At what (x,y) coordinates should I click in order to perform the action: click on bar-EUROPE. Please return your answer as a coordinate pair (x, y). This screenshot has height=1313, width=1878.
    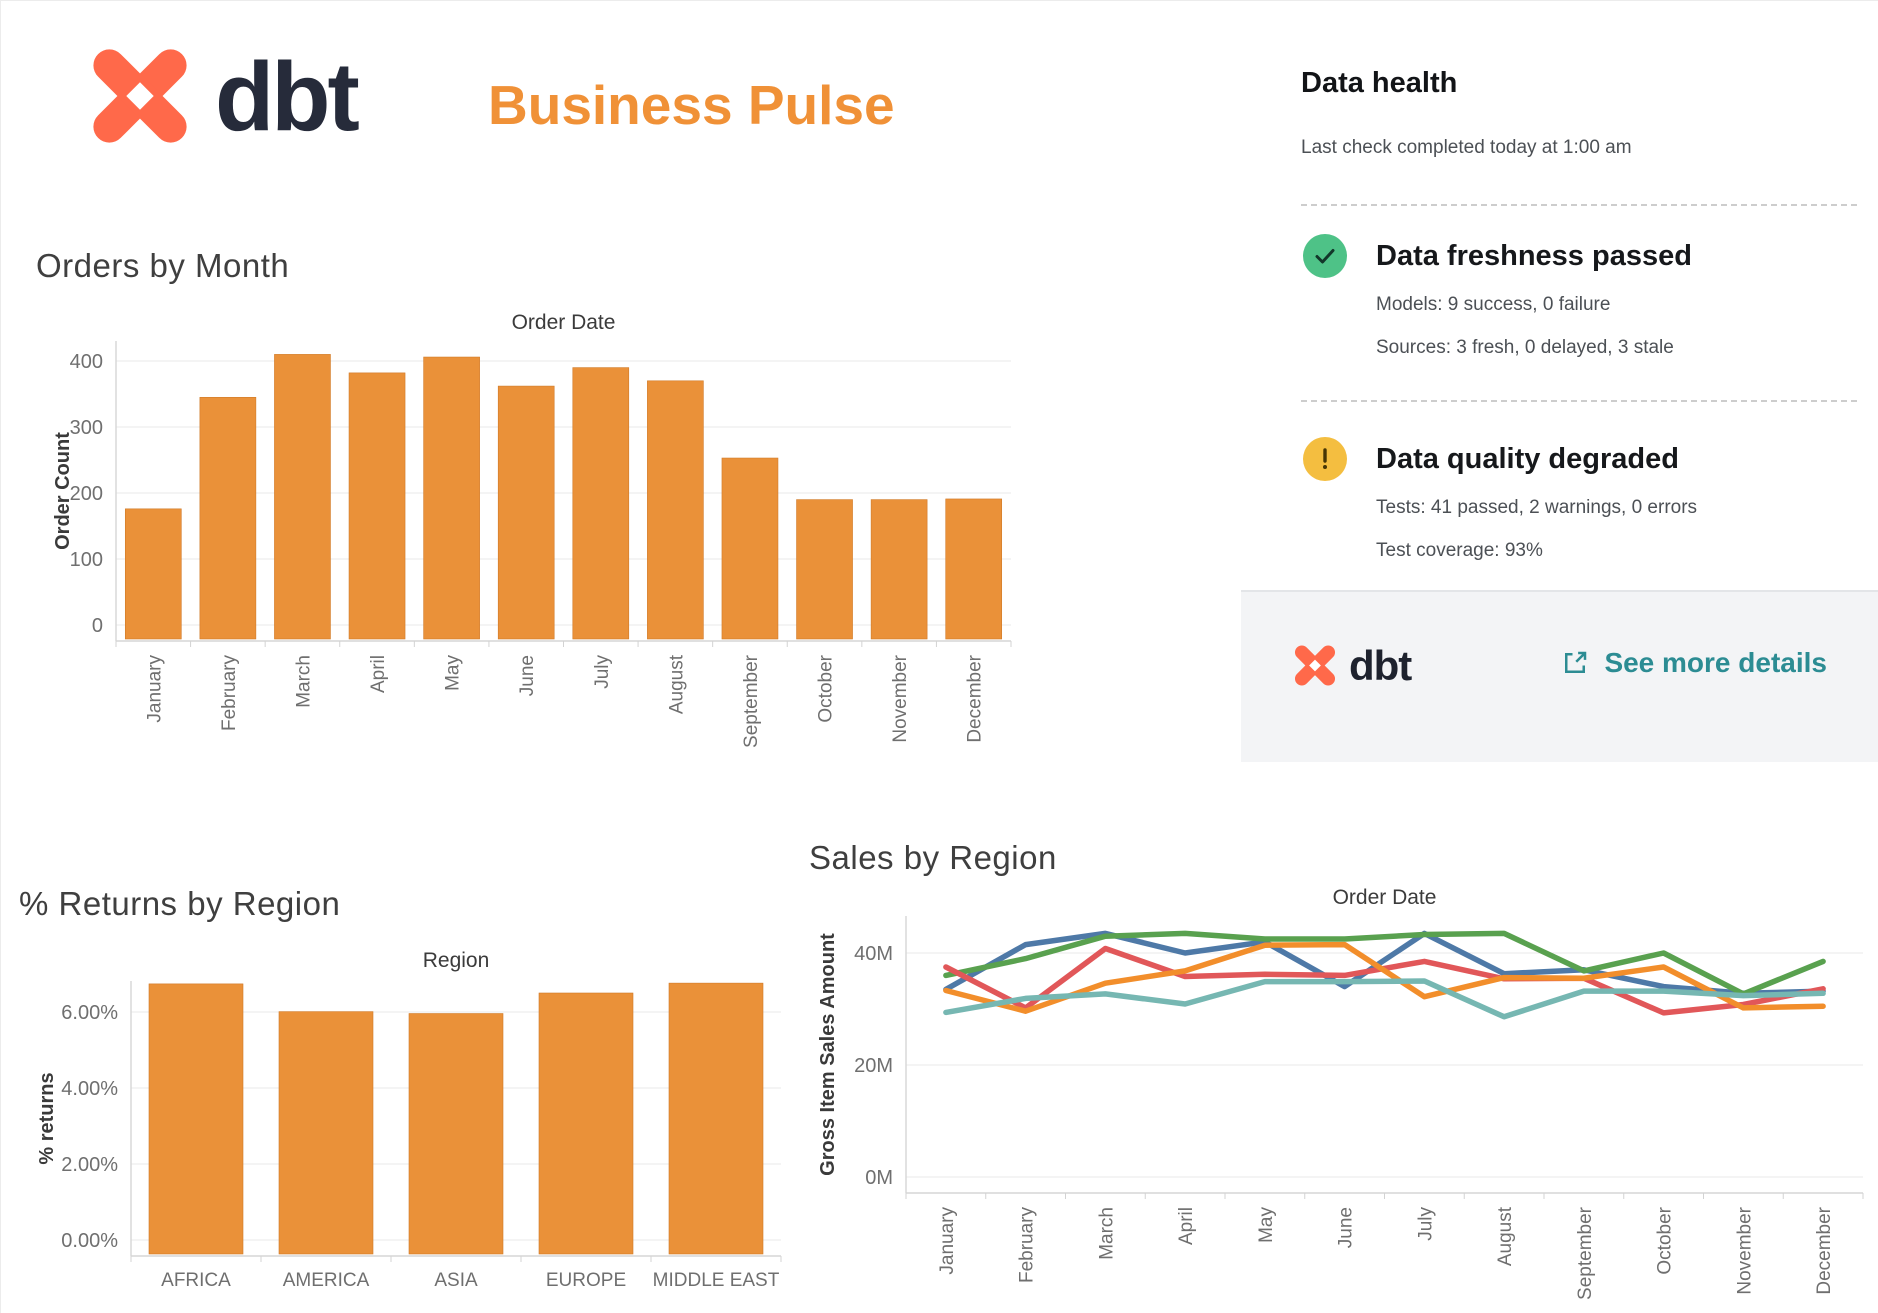
    Looking at the image, I should click on (586, 1123).